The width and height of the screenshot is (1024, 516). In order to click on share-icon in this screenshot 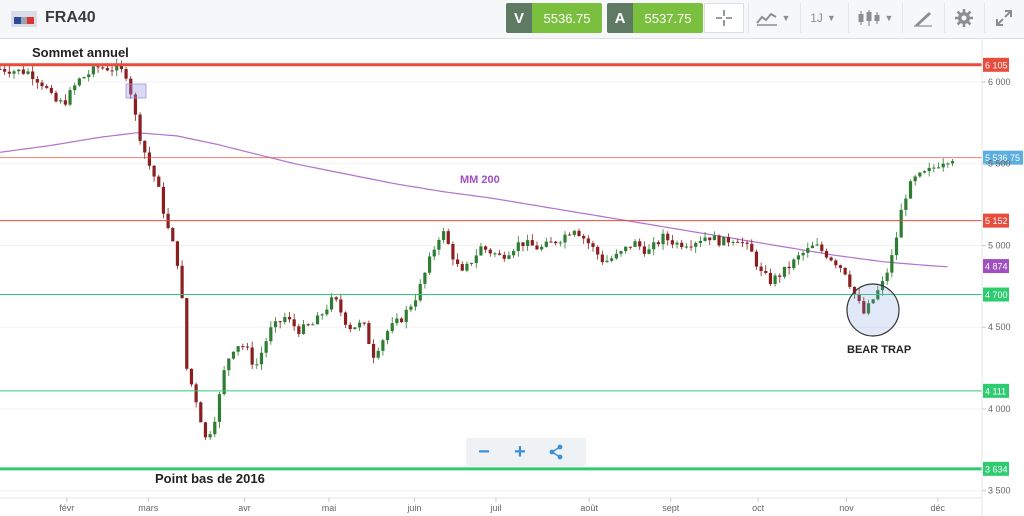, I will do `click(556, 452)`.